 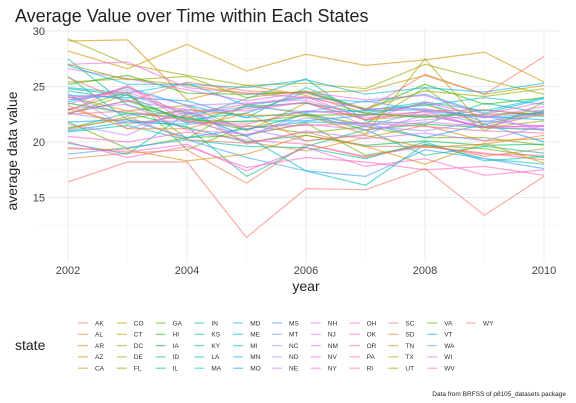 I want to click on legend-label: NC, so click(x=294, y=346).